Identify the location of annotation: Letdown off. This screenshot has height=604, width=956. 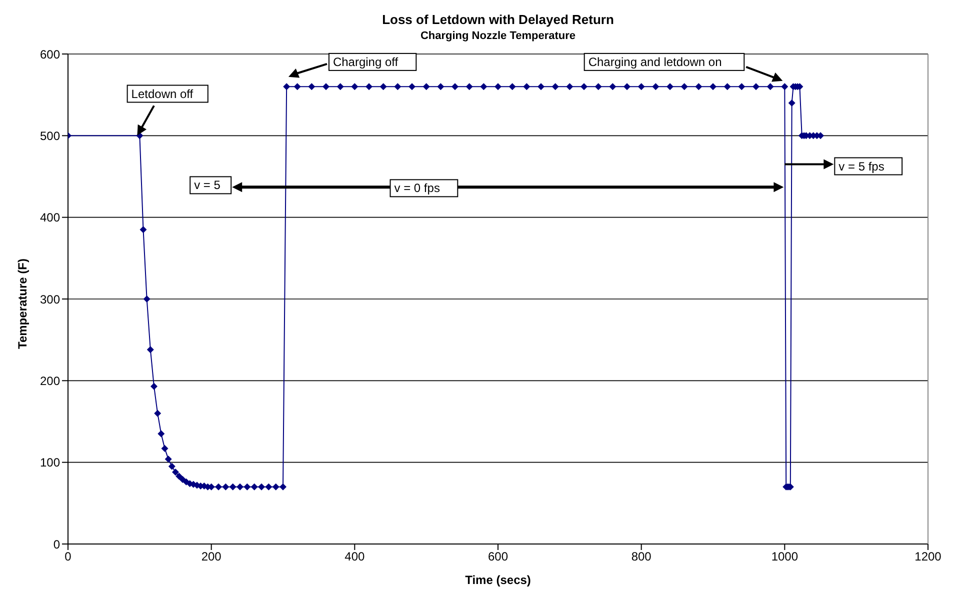
(162, 93).